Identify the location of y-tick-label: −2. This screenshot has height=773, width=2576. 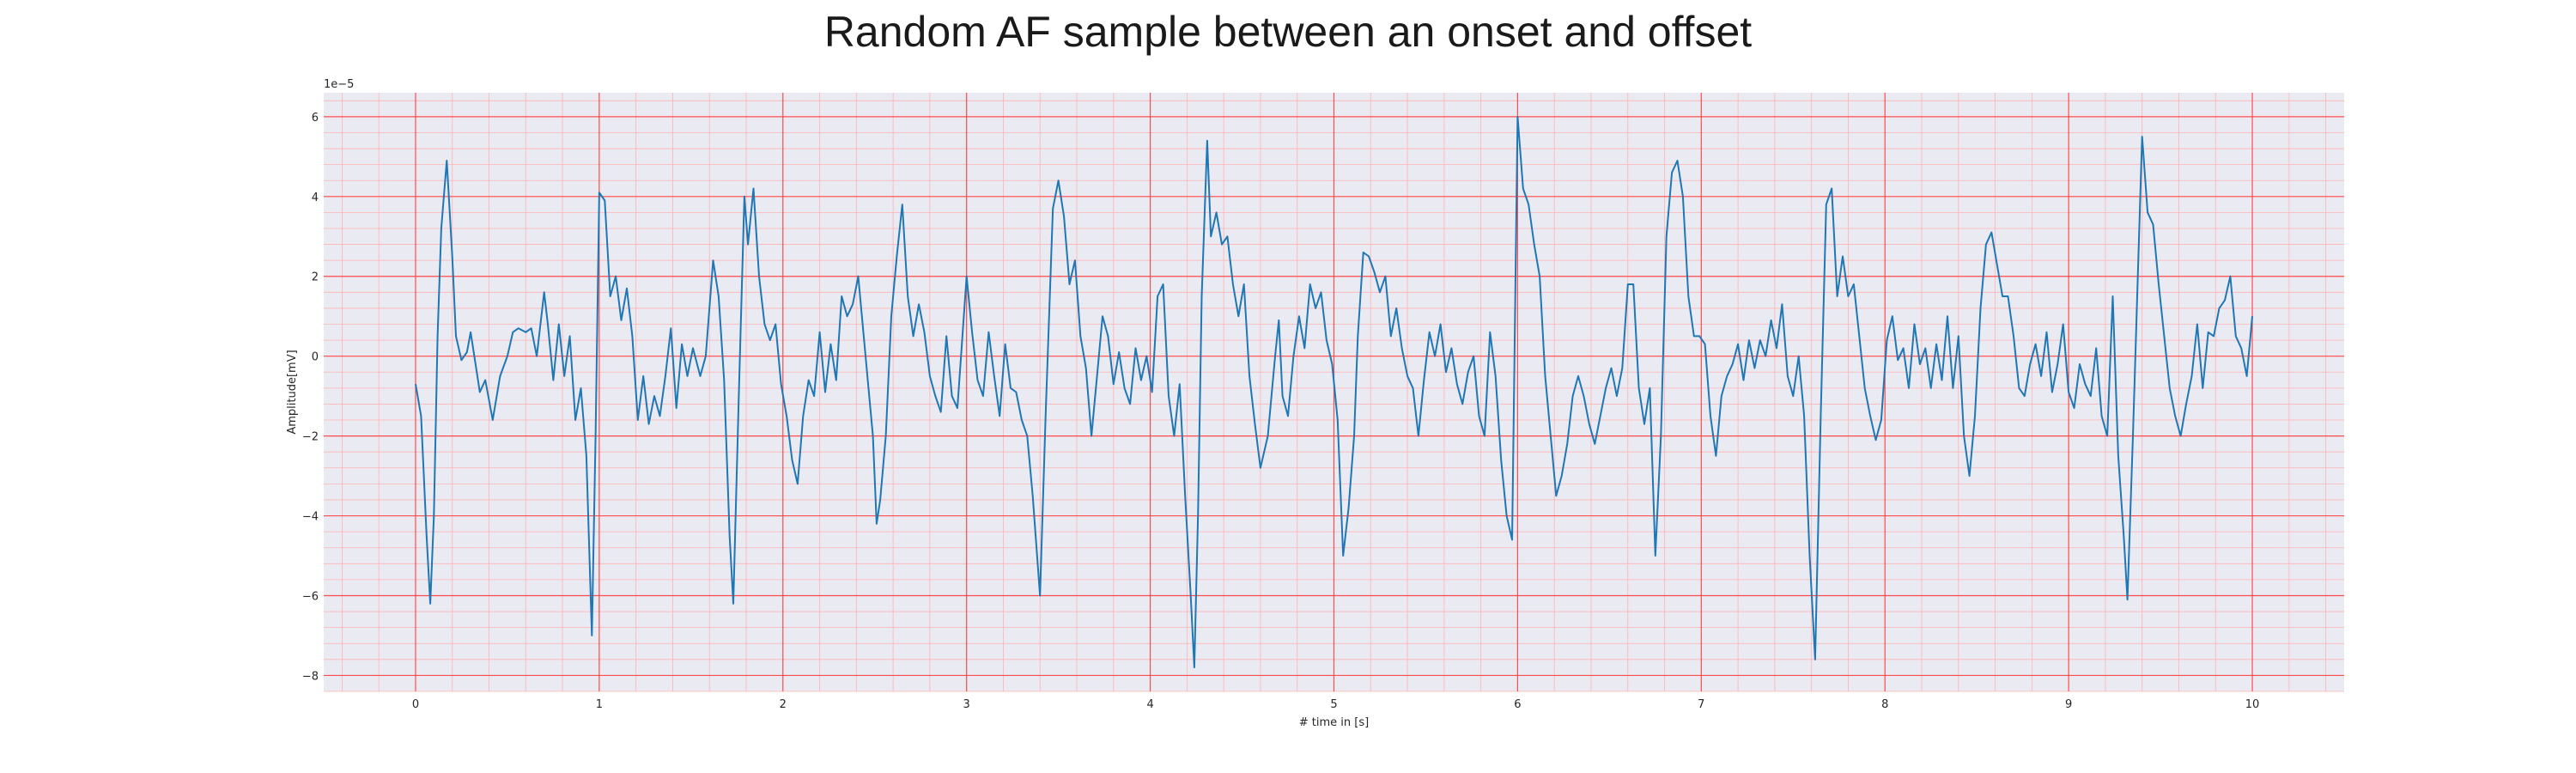
(311, 437).